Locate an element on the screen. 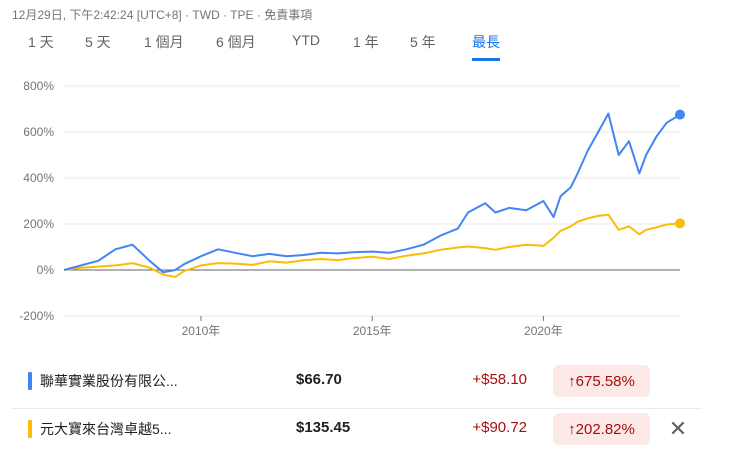 Image resolution: width=740 pixels, height=451 pixels. series-line-yellow is located at coordinates (372, 245).